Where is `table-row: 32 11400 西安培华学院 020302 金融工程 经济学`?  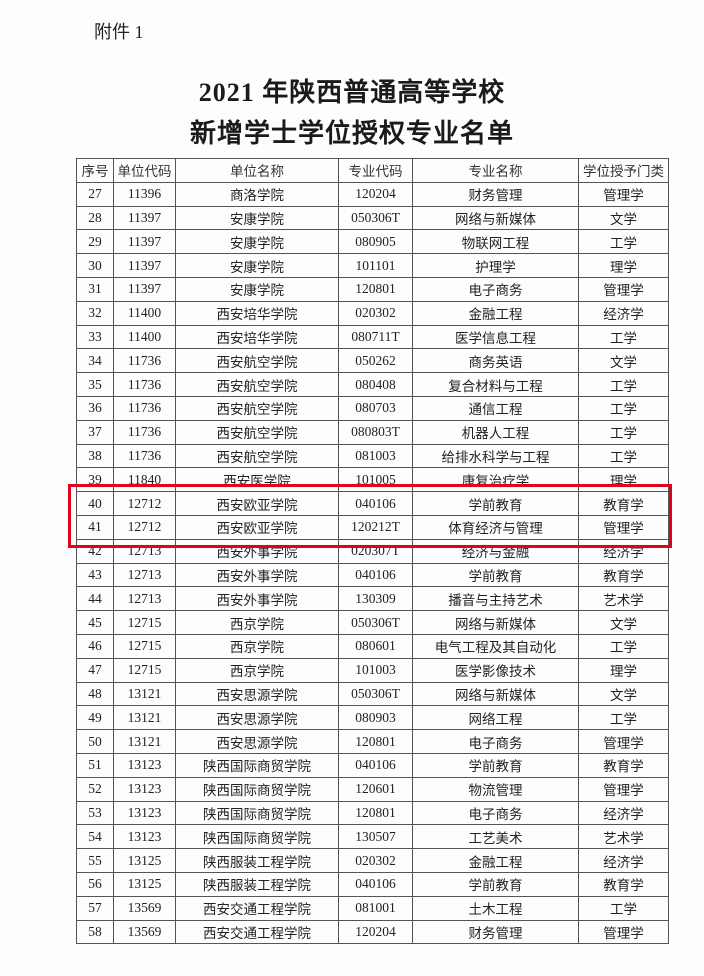 table-row: 32 11400 西安培华学院 020302 金融工程 经济学 is located at coordinates (372, 313).